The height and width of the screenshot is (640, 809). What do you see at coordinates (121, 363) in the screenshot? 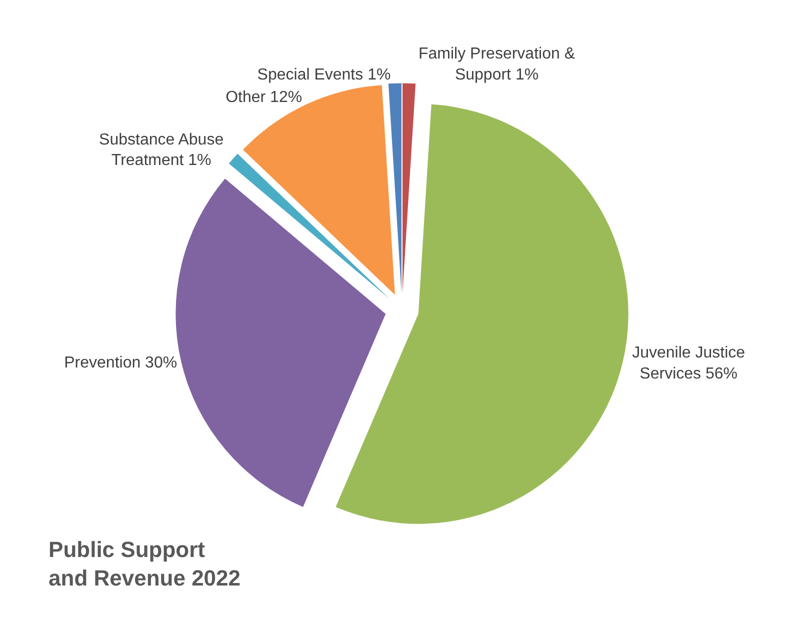
I see `slice-label: Prevention 30%` at bounding box center [121, 363].